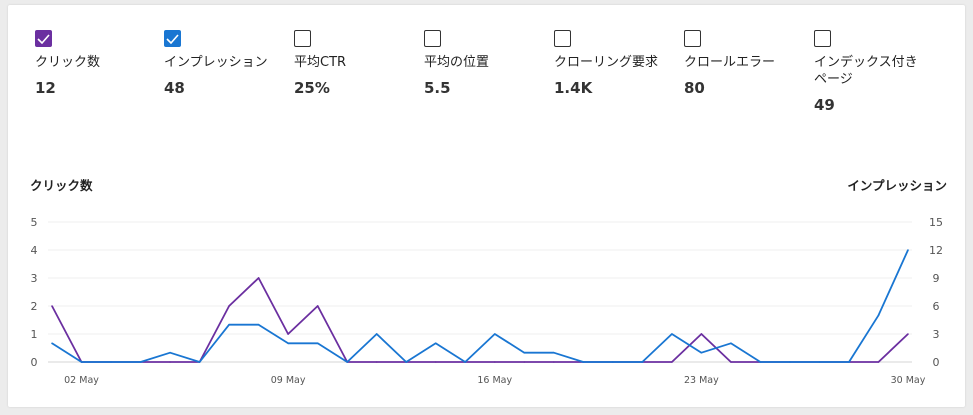  What do you see at coordinates (936, 334) in the screenshot?
I see `y-right-tick-label: 3` at bounding box center [936, 334].